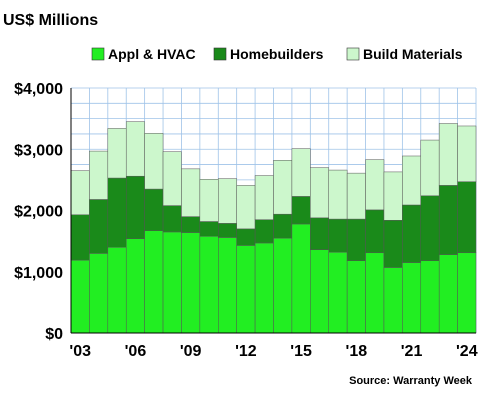 The width and height of the screenshot is (480, 400). Describe the element at coordinates (191, 224) in the screenshot. I see `bar-homebuilders-2009` at that location.